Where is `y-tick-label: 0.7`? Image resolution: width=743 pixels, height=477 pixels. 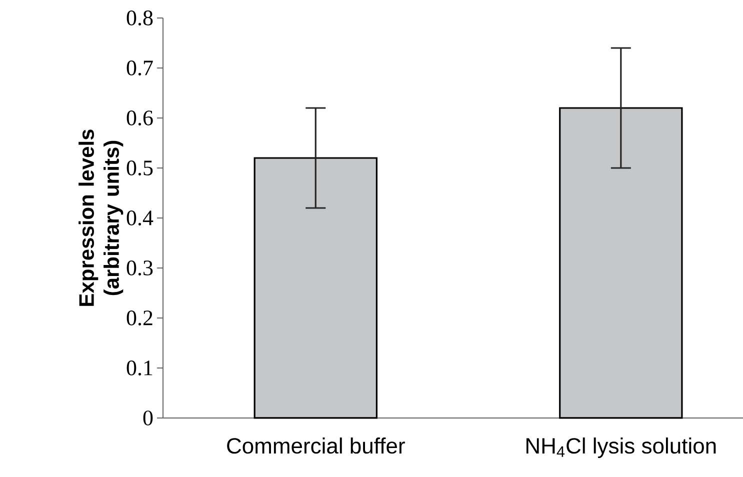 y-tick-label: 0.7 is located at coordinates (139, 68).